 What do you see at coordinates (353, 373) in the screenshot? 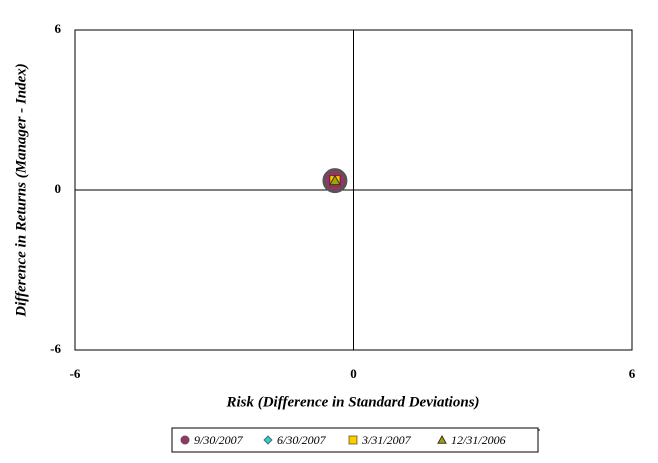
I see `x-tick-label: 0` at bounding box center [353, 373].